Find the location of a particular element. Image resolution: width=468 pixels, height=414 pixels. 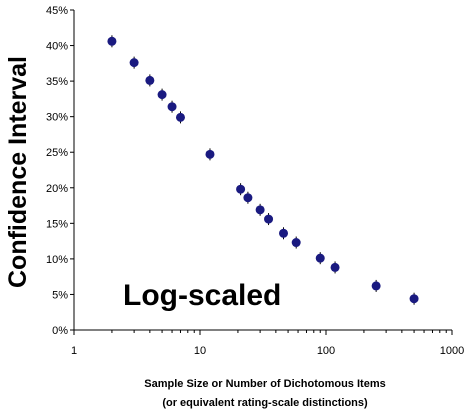

y-tick-label: 10% is located at coordinates (57, 260).